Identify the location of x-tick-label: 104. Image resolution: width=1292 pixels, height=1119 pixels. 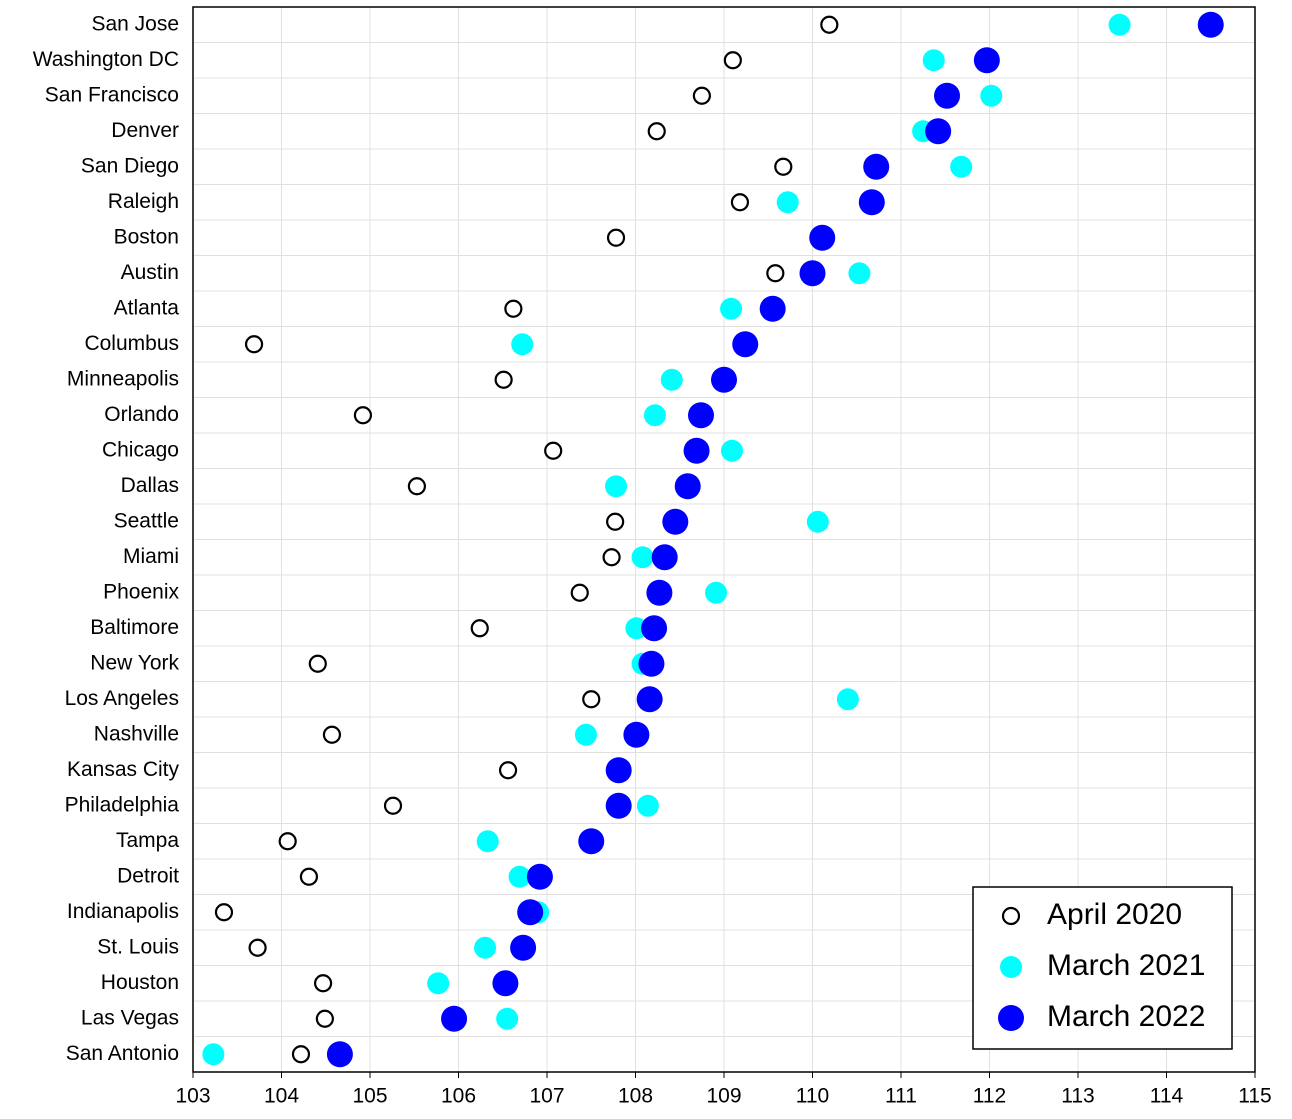
(281, 1096).